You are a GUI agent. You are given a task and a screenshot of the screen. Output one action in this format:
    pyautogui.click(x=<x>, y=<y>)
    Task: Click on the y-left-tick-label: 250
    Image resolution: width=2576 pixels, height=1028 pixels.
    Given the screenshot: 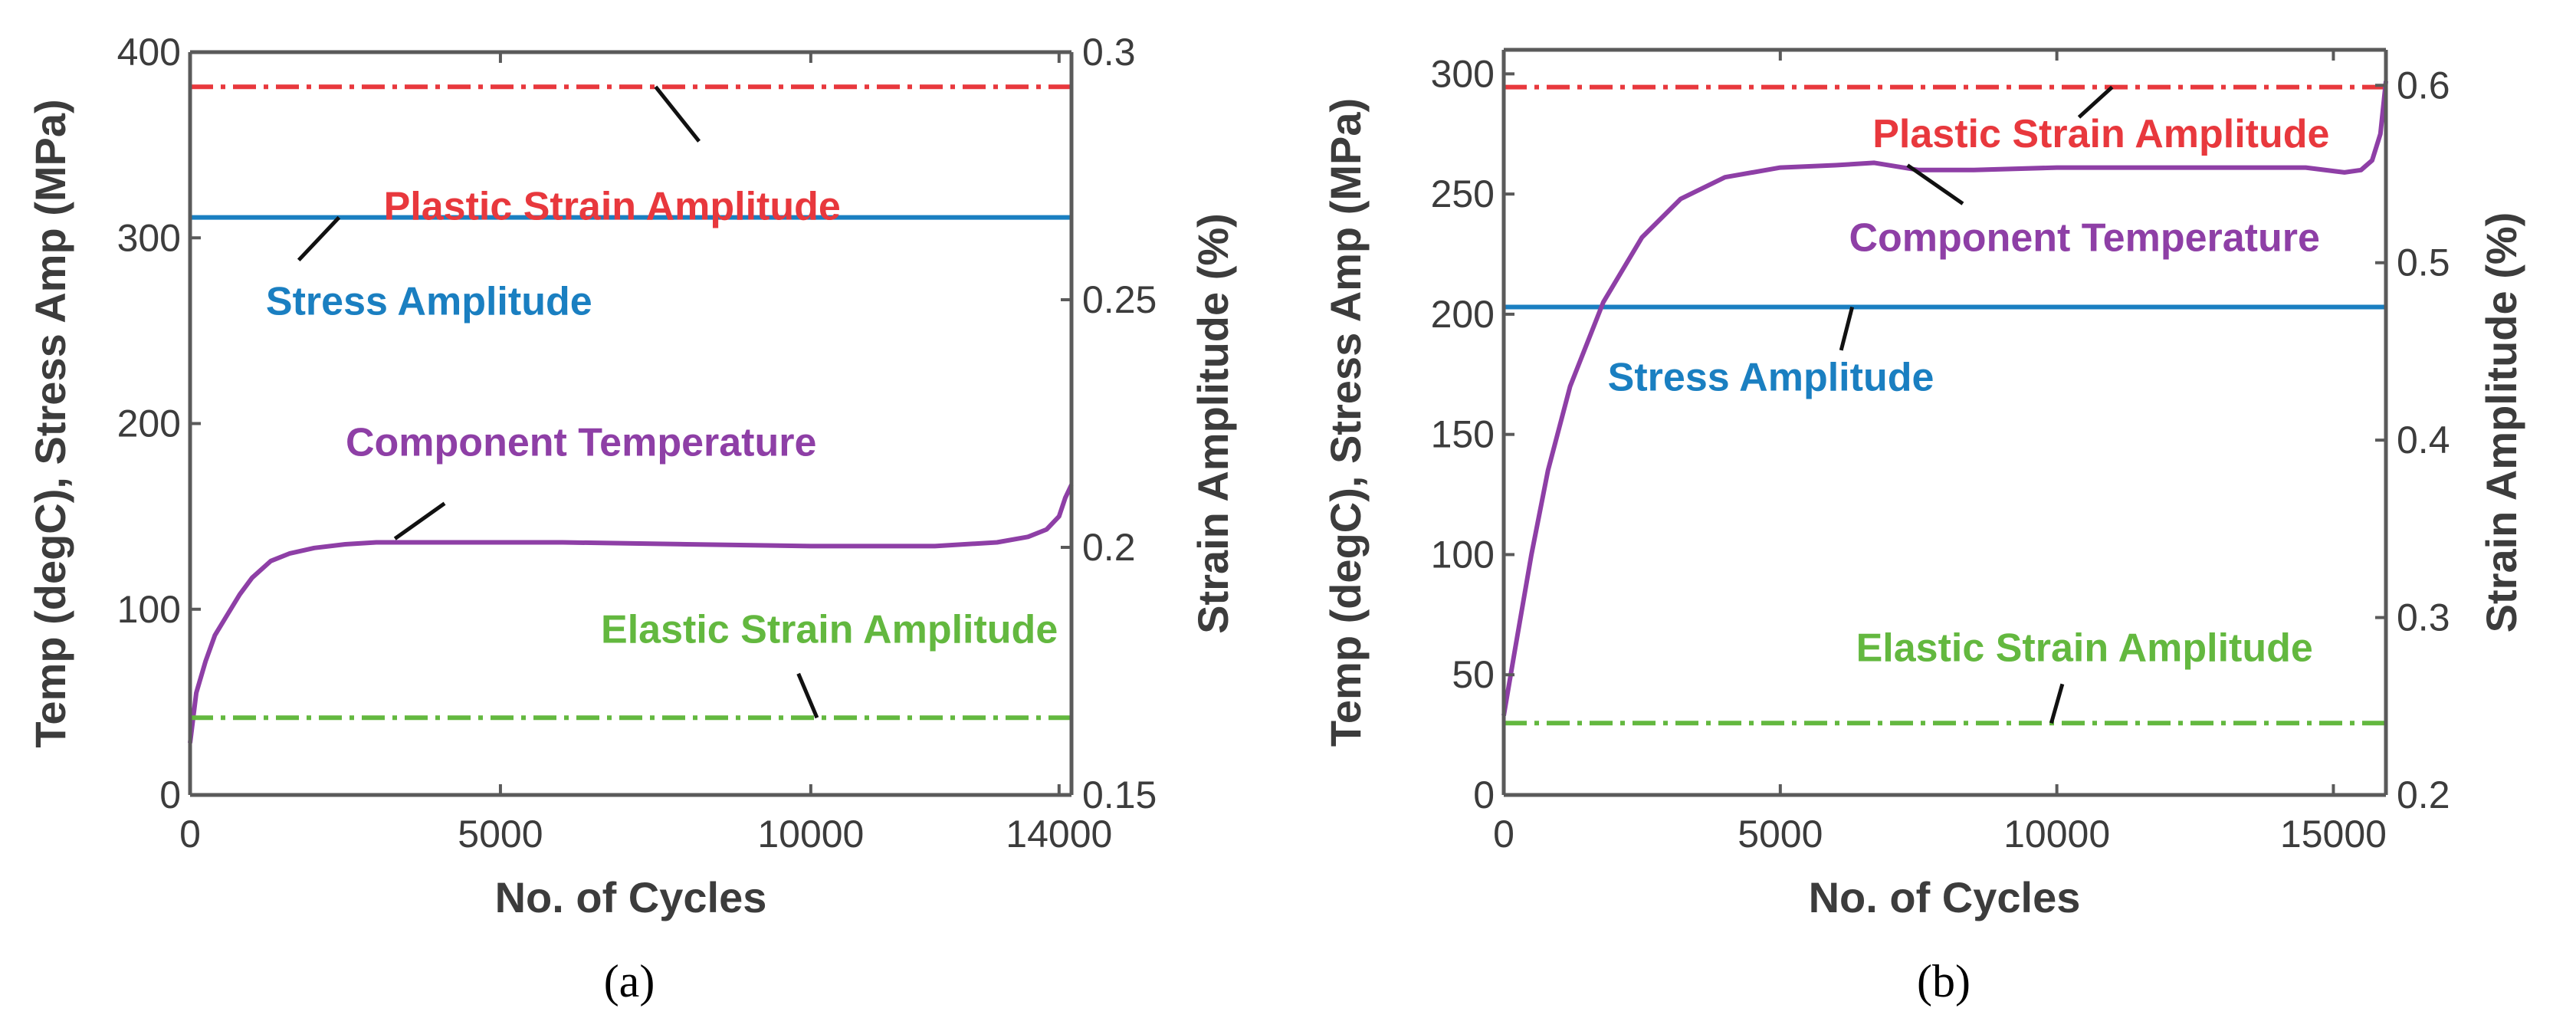 What is the action you would take?
    pyautogui.click(x=1463, y=193)
    